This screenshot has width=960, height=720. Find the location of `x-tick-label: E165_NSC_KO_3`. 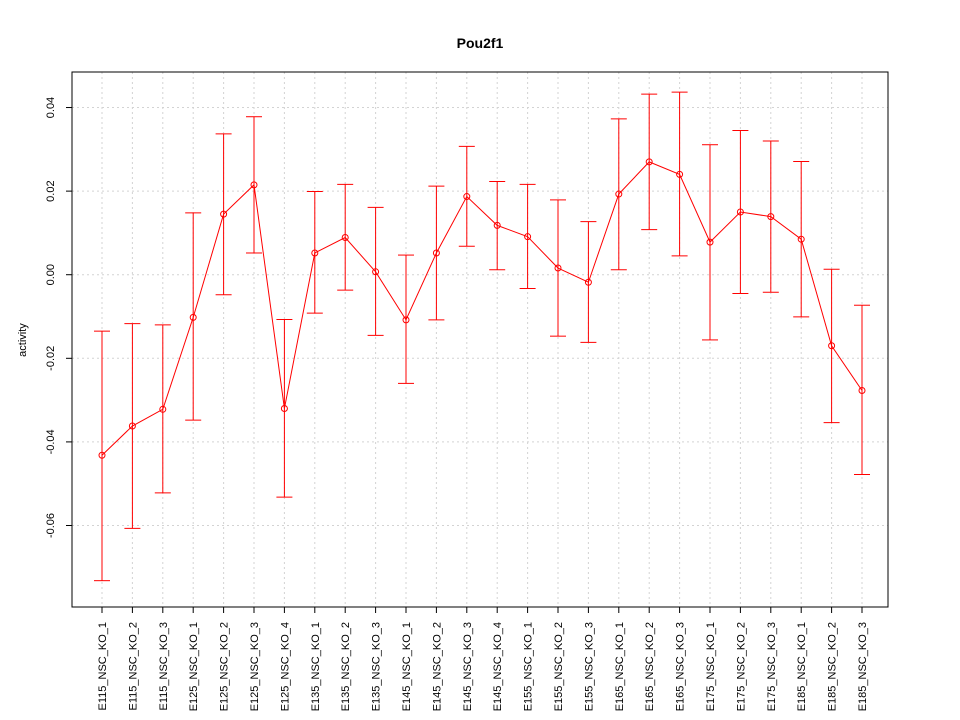

x-tick-label: E165_NSC_KO_3 is located at coordinates (681, 666).